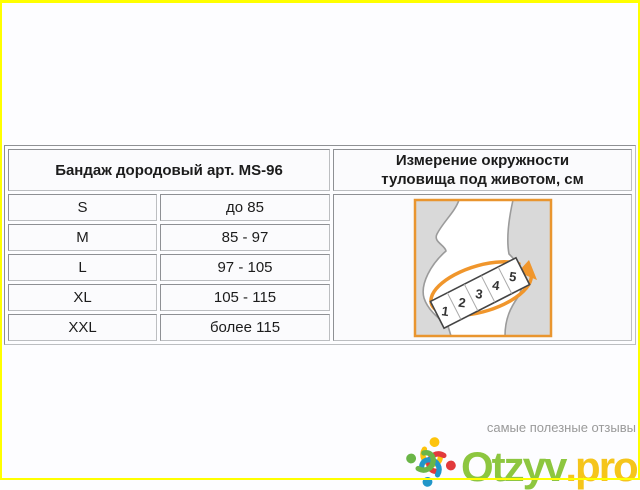 This screenshot has width=640, height=490. What do you see at coordinates (245, 237) in the screenshot?
I see `range-cell: 85 - 97` at bounding box center [245, 237].